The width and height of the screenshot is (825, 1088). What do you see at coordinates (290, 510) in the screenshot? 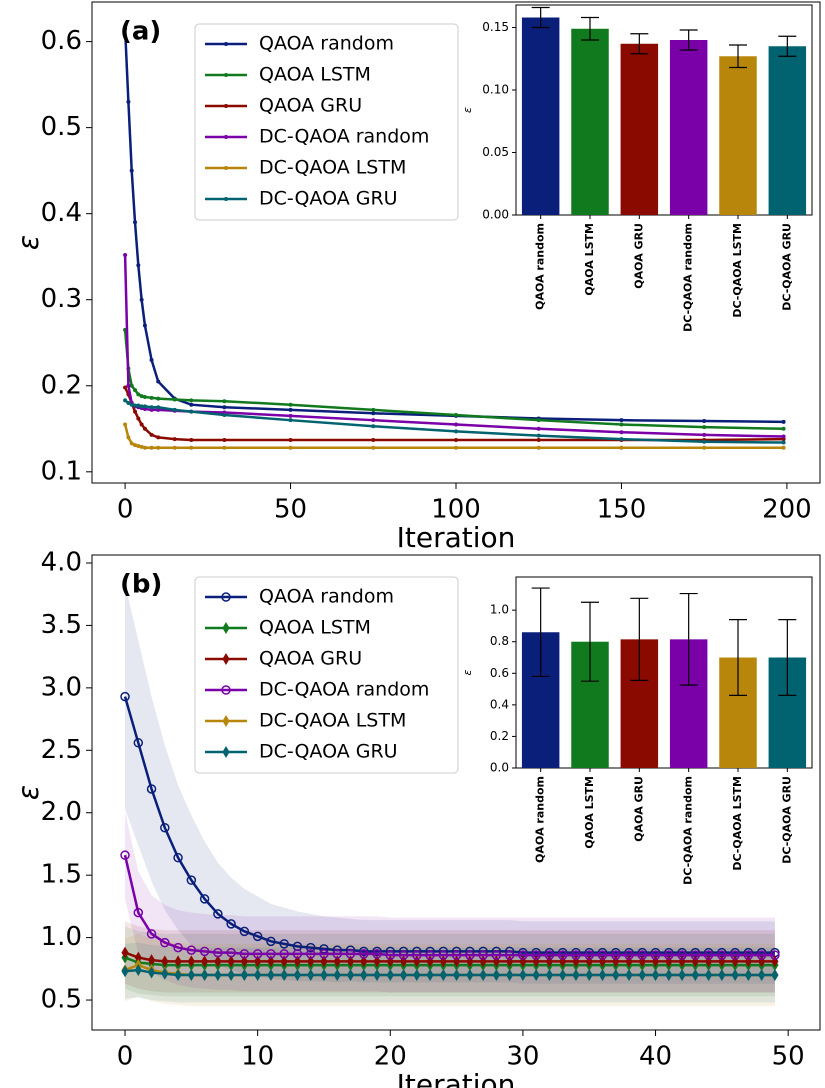
I see `x-tick-label: 50` at bounding box center [290, 510].